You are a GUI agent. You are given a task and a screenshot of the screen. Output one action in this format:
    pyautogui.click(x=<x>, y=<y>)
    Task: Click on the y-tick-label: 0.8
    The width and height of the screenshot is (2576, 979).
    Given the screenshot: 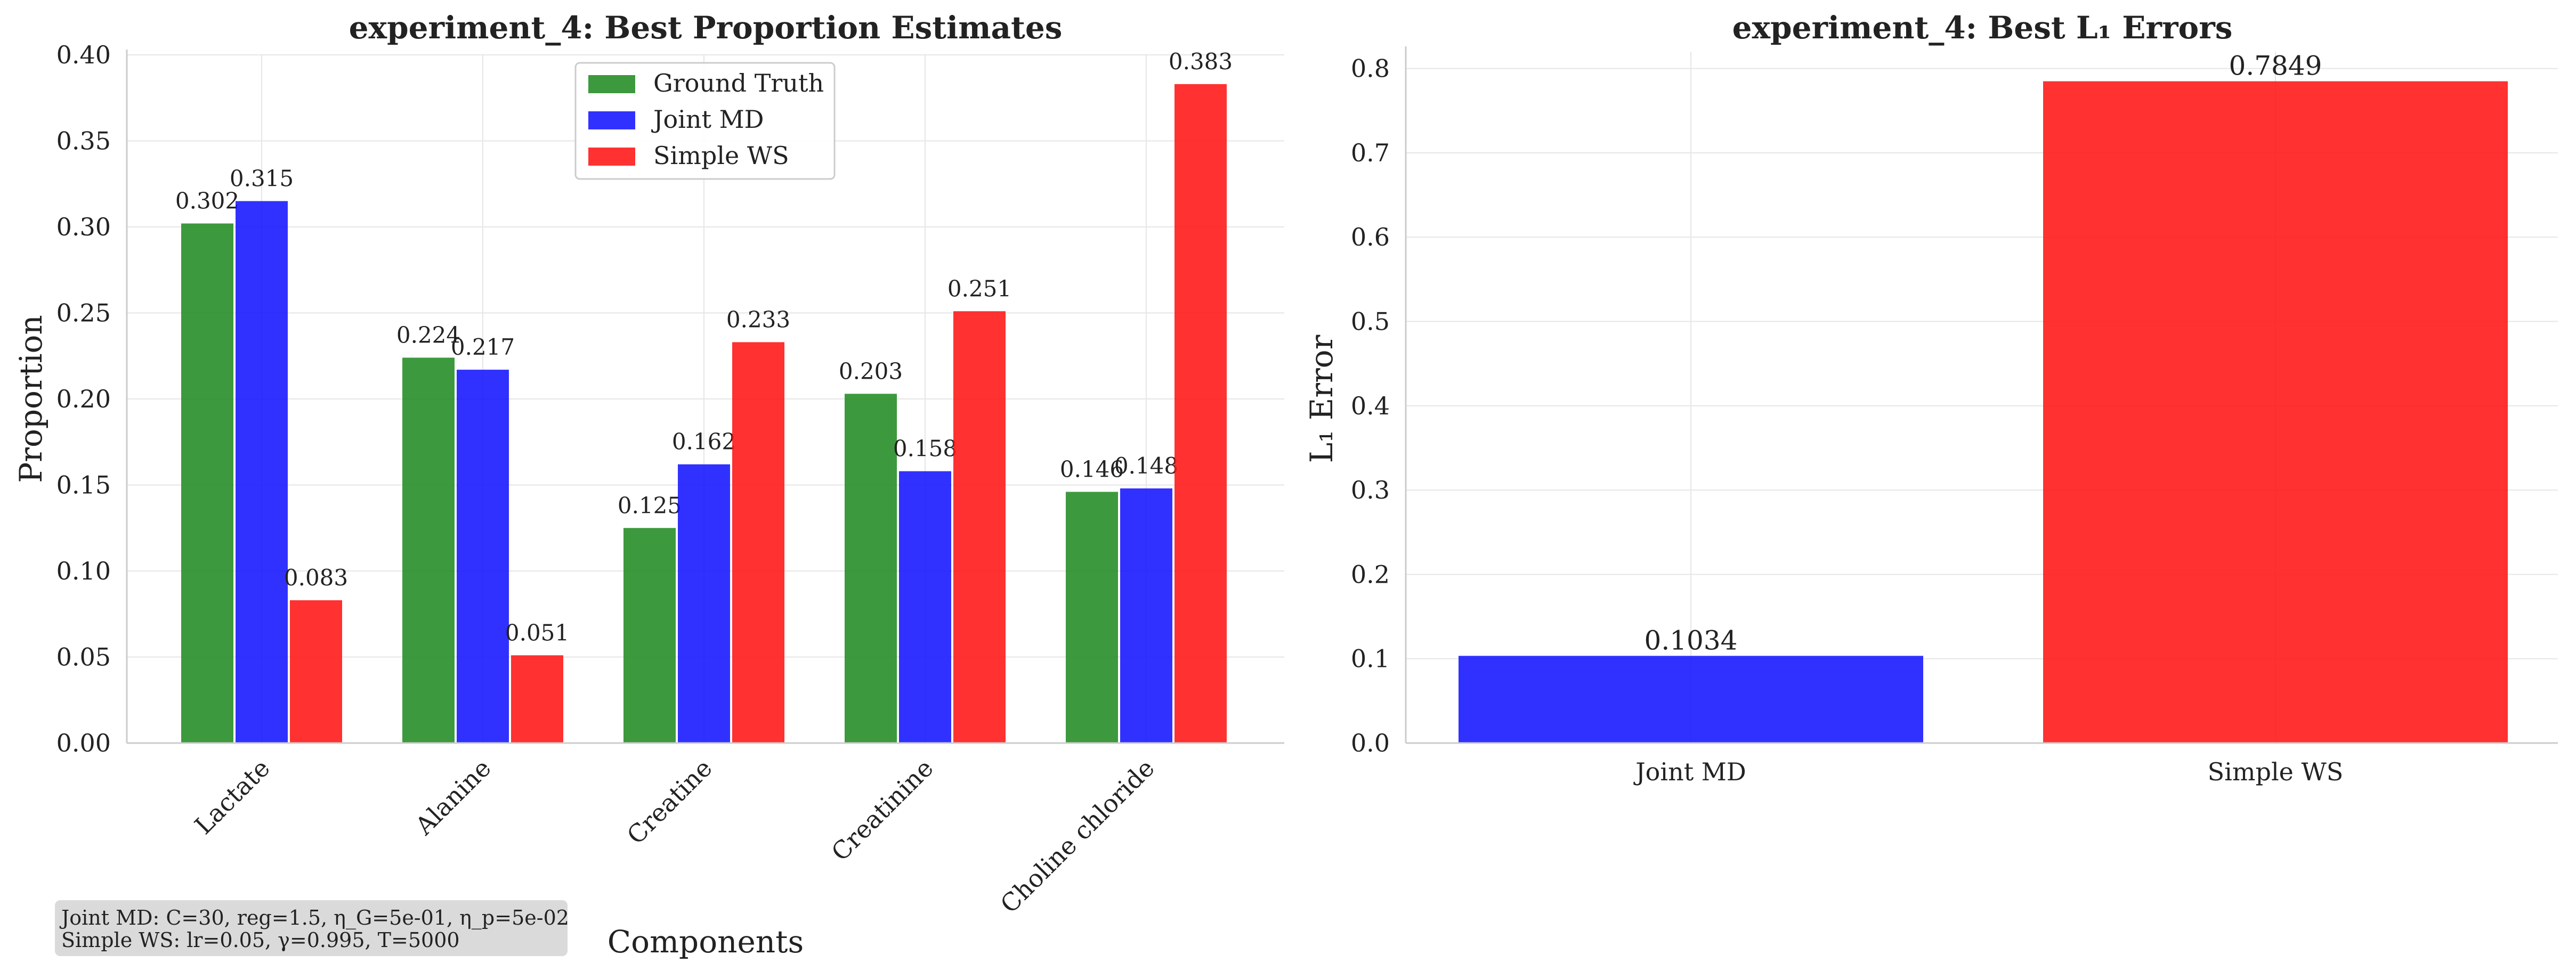 What is the action you would take?
    pyautogui.click(x=1370, y=68)
    